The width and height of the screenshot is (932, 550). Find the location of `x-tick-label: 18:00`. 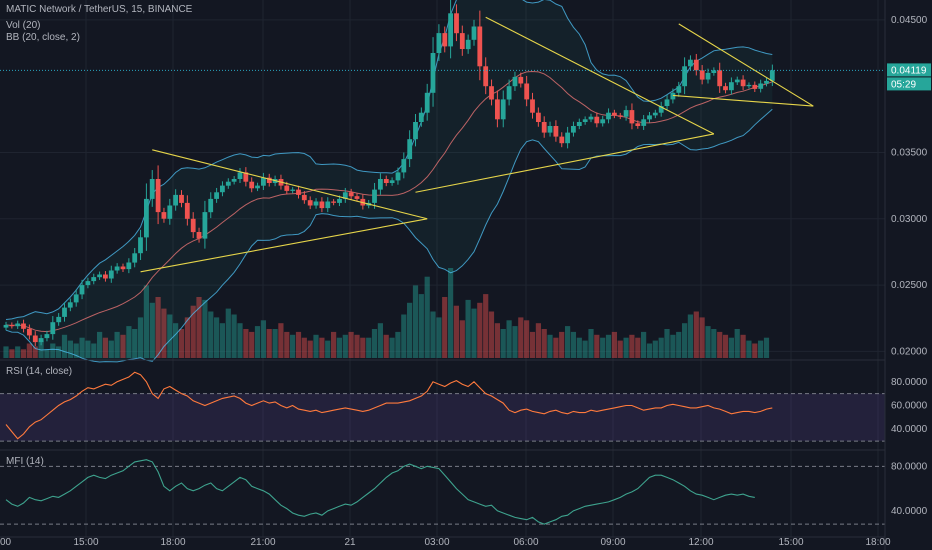

x-tick-label: 18:00 is located at coordinates (172, 542).